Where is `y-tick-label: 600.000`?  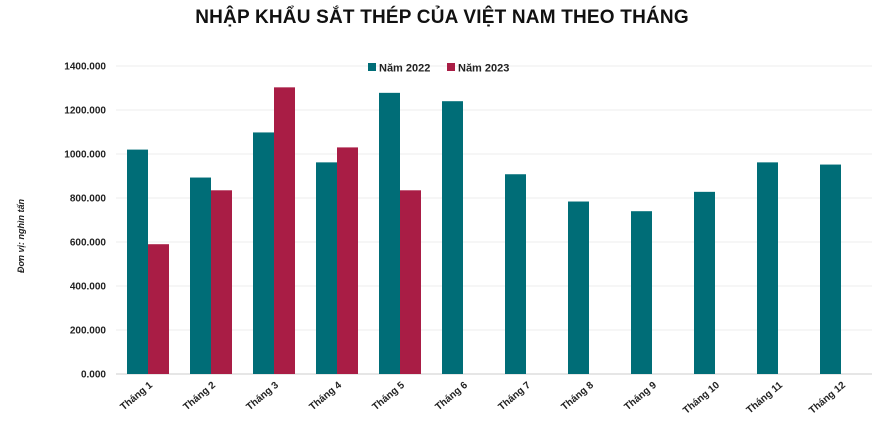 y-tick-label: 600.000 is located at coordinates (88, 243).